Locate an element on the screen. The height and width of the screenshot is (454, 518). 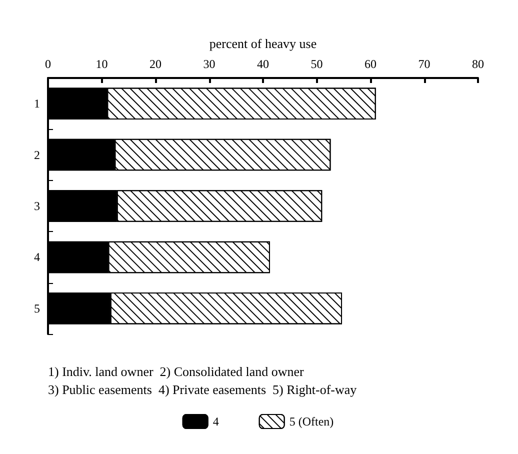
x-axis-title: percent of heavy use is located at coordinates (263, 43).